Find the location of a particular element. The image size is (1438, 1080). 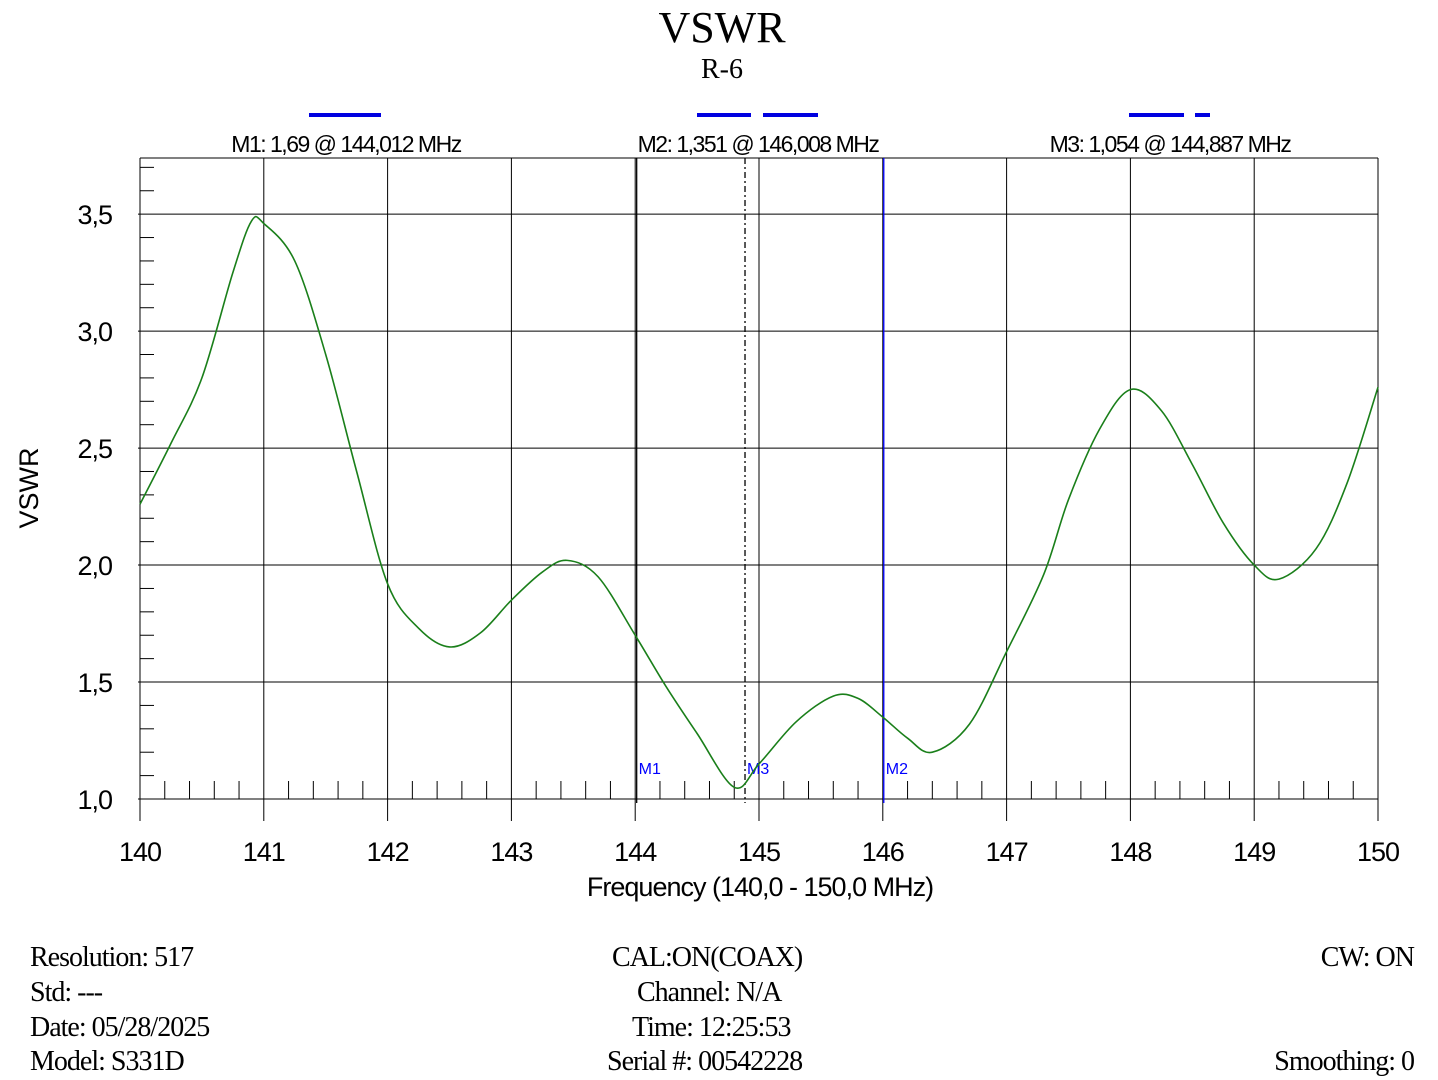

y-axis-label: VSWR is located at coordinates (29, 488).